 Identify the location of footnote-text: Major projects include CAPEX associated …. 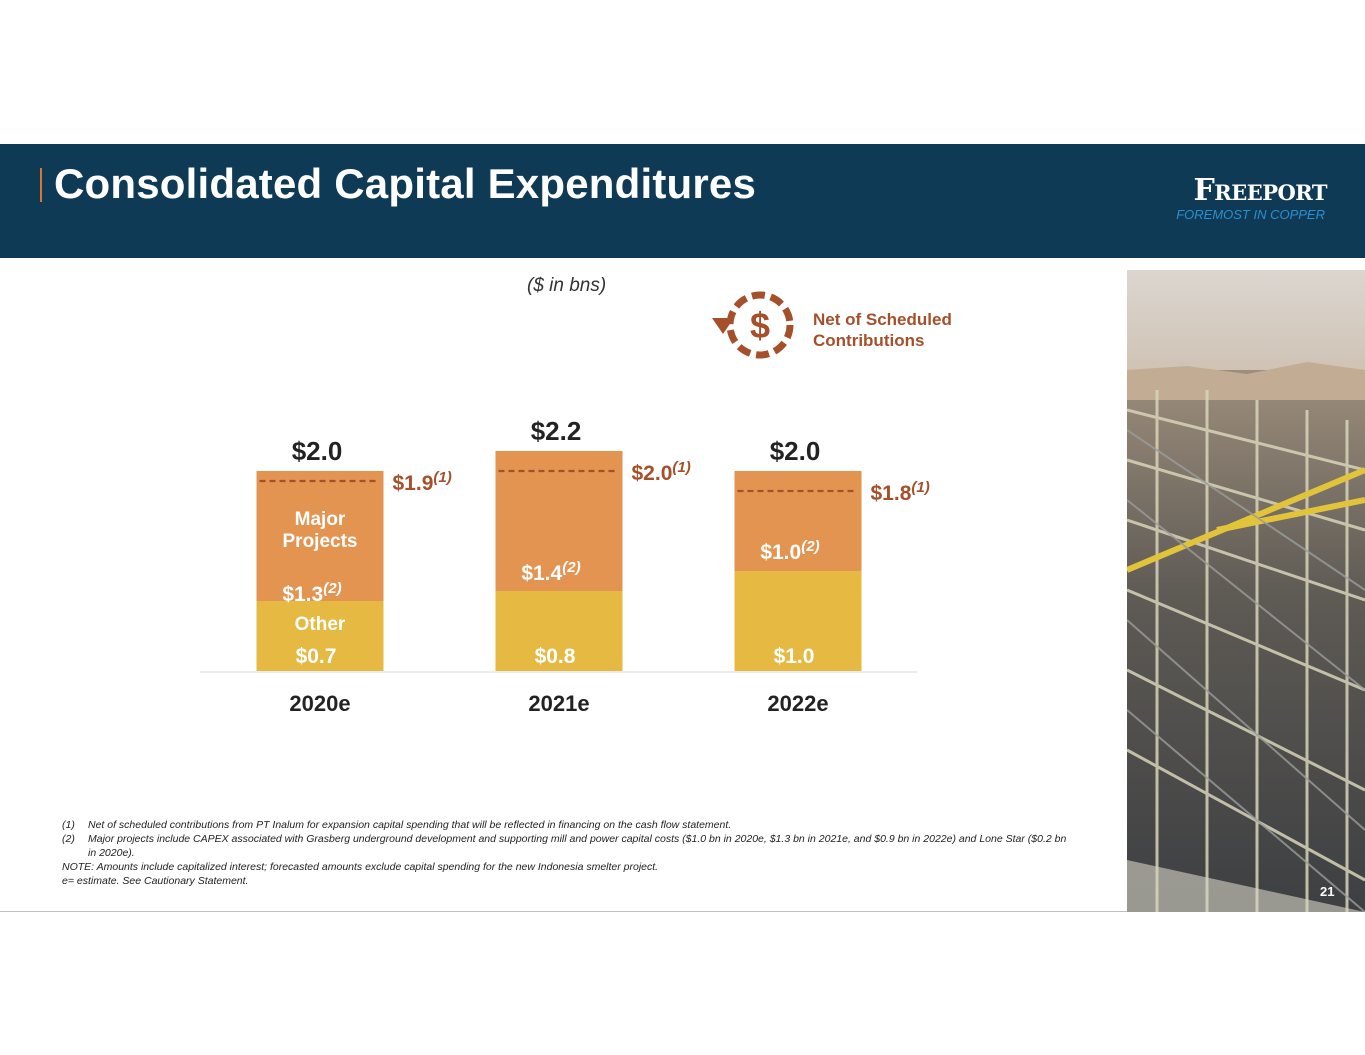
(577, 846).